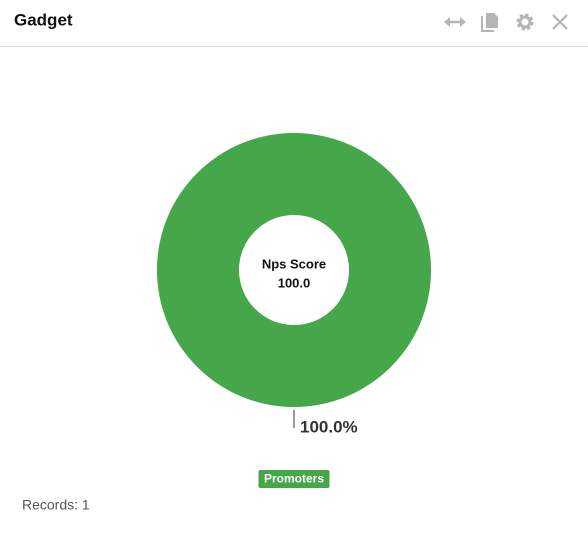 Image resolution: width=588 pixels, height=541 pixels. What do you see at coordinates (294, 263) in the screenshot?
I see `center-title: Nps Score` at bounding box center [294, 263].